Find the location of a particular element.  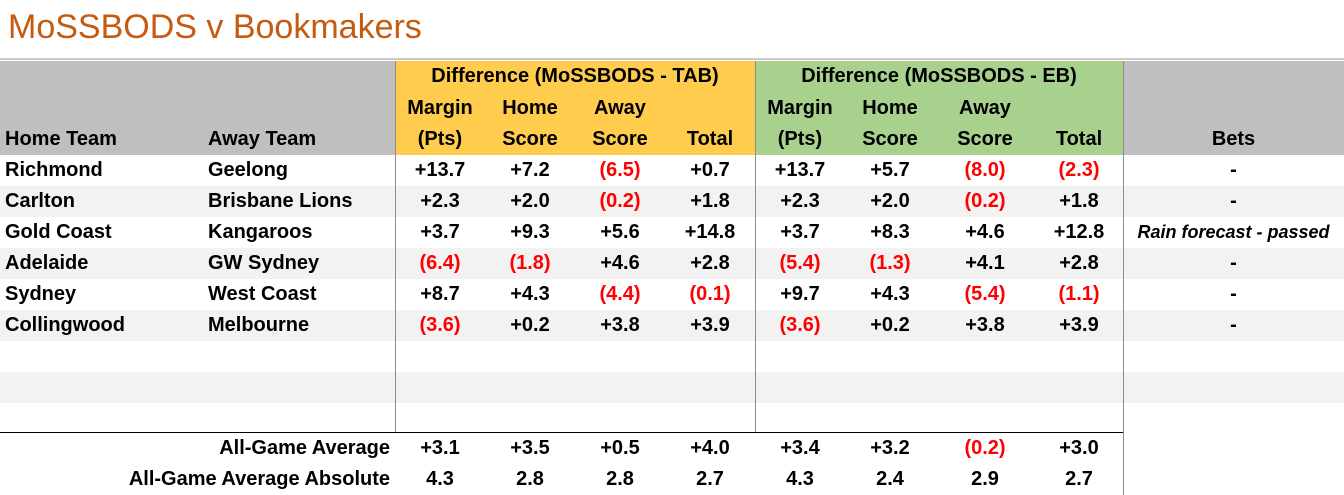

eb-away-score-cell: (5.4) is located at coordinates (985, 294).